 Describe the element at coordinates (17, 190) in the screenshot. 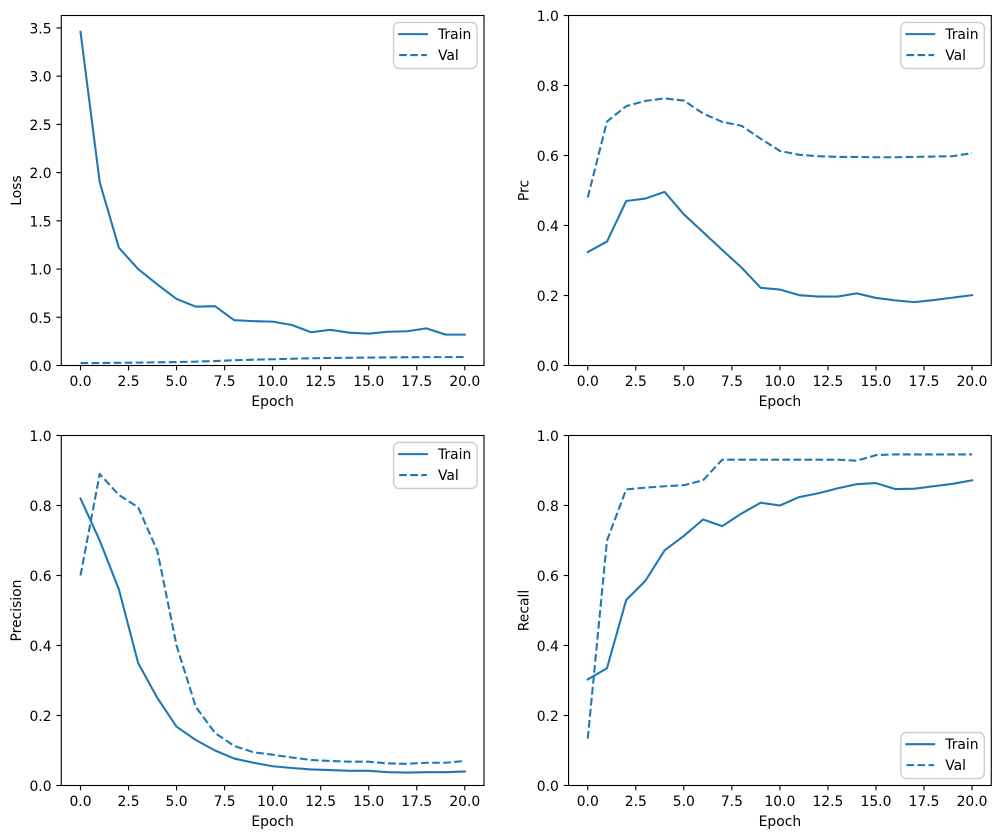

I see `y-axis-label: Loss` at that location.